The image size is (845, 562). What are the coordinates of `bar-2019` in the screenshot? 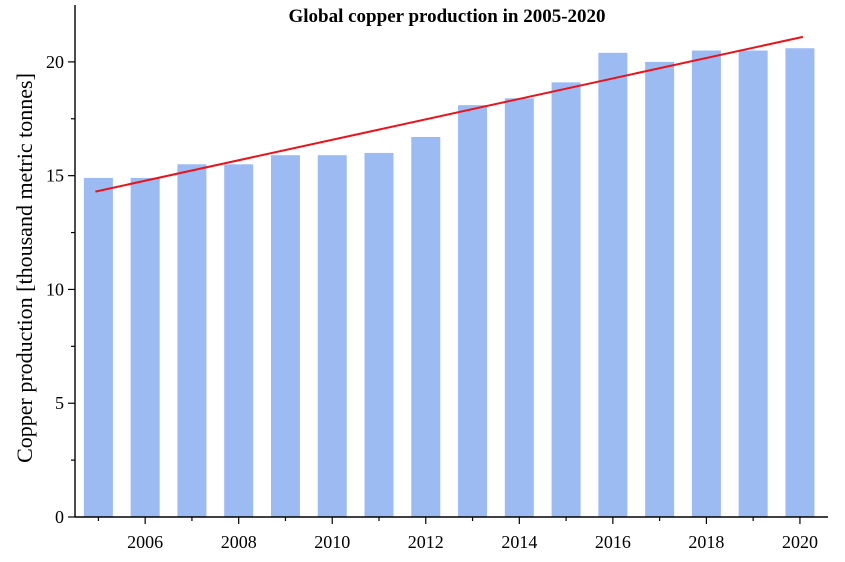 It's located at (753, 284).